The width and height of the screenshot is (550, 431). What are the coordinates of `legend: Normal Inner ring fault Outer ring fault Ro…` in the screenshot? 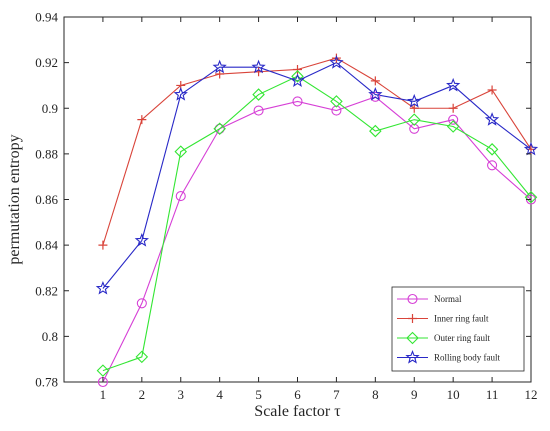 It's located at (458, 329).